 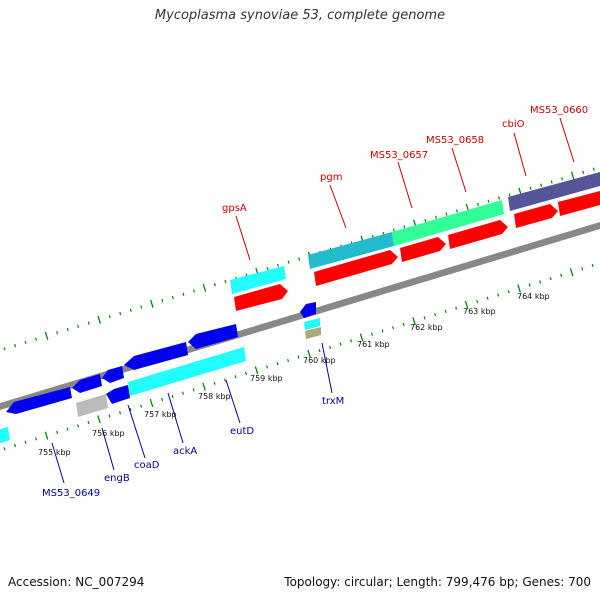 I want to click on gene-block-cyan-gpsA, so click(x=258, y=280).